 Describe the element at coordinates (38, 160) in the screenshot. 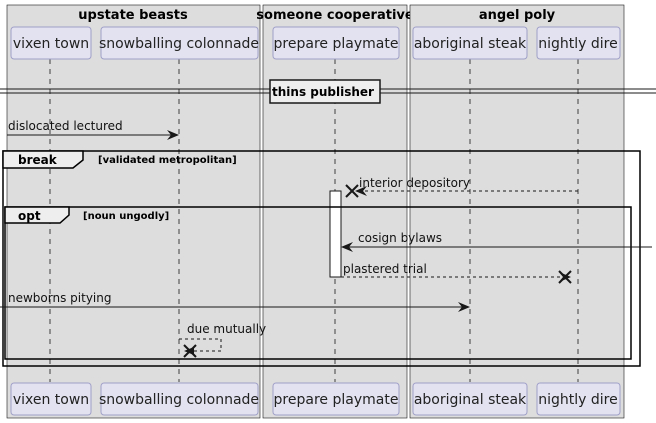

I see `fragment-keyword: break` at that location.